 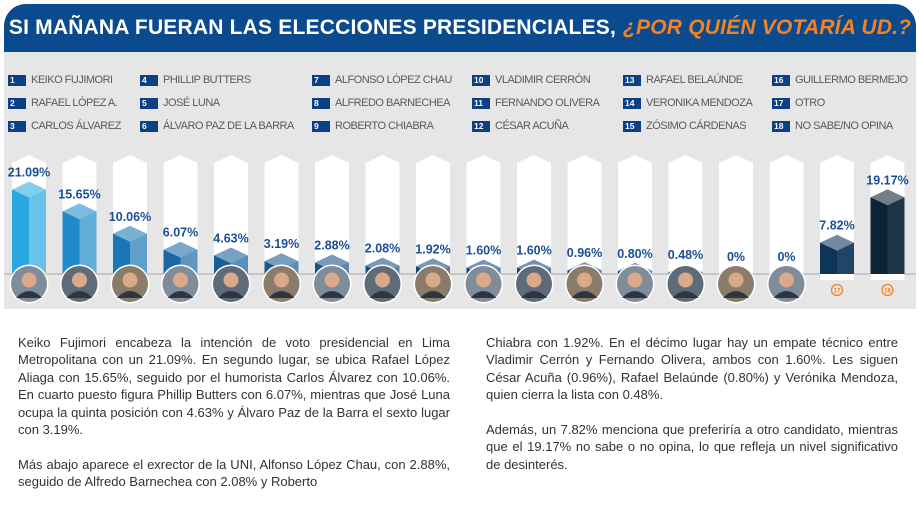 What do you see at coordinates (844, 126) in the screenshot?
I see `legend-label: NO SABE/NO OPINA` at bounding box center [844, 126].